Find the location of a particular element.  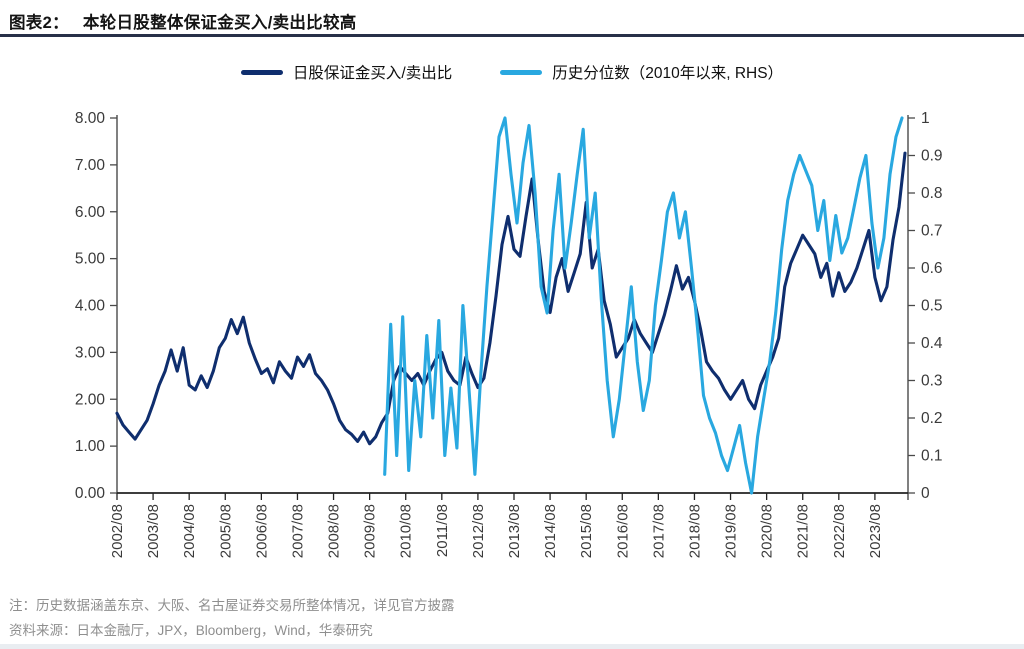

x-tick-label: 2006/08 is located at coordinates (261, 531).